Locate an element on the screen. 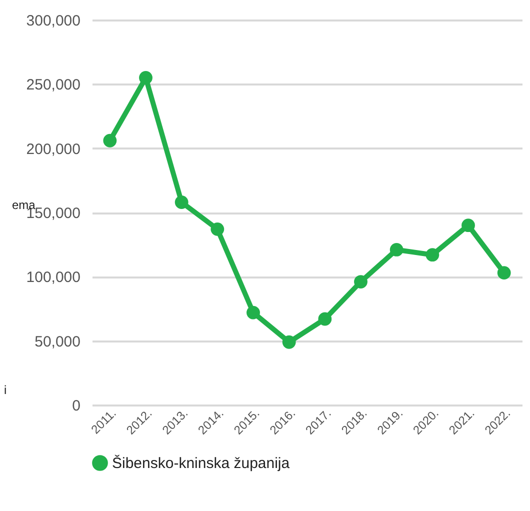 This screenshot has width=530, height=511. y-tick-label: 300,000 is located at coordinates (53, 21).